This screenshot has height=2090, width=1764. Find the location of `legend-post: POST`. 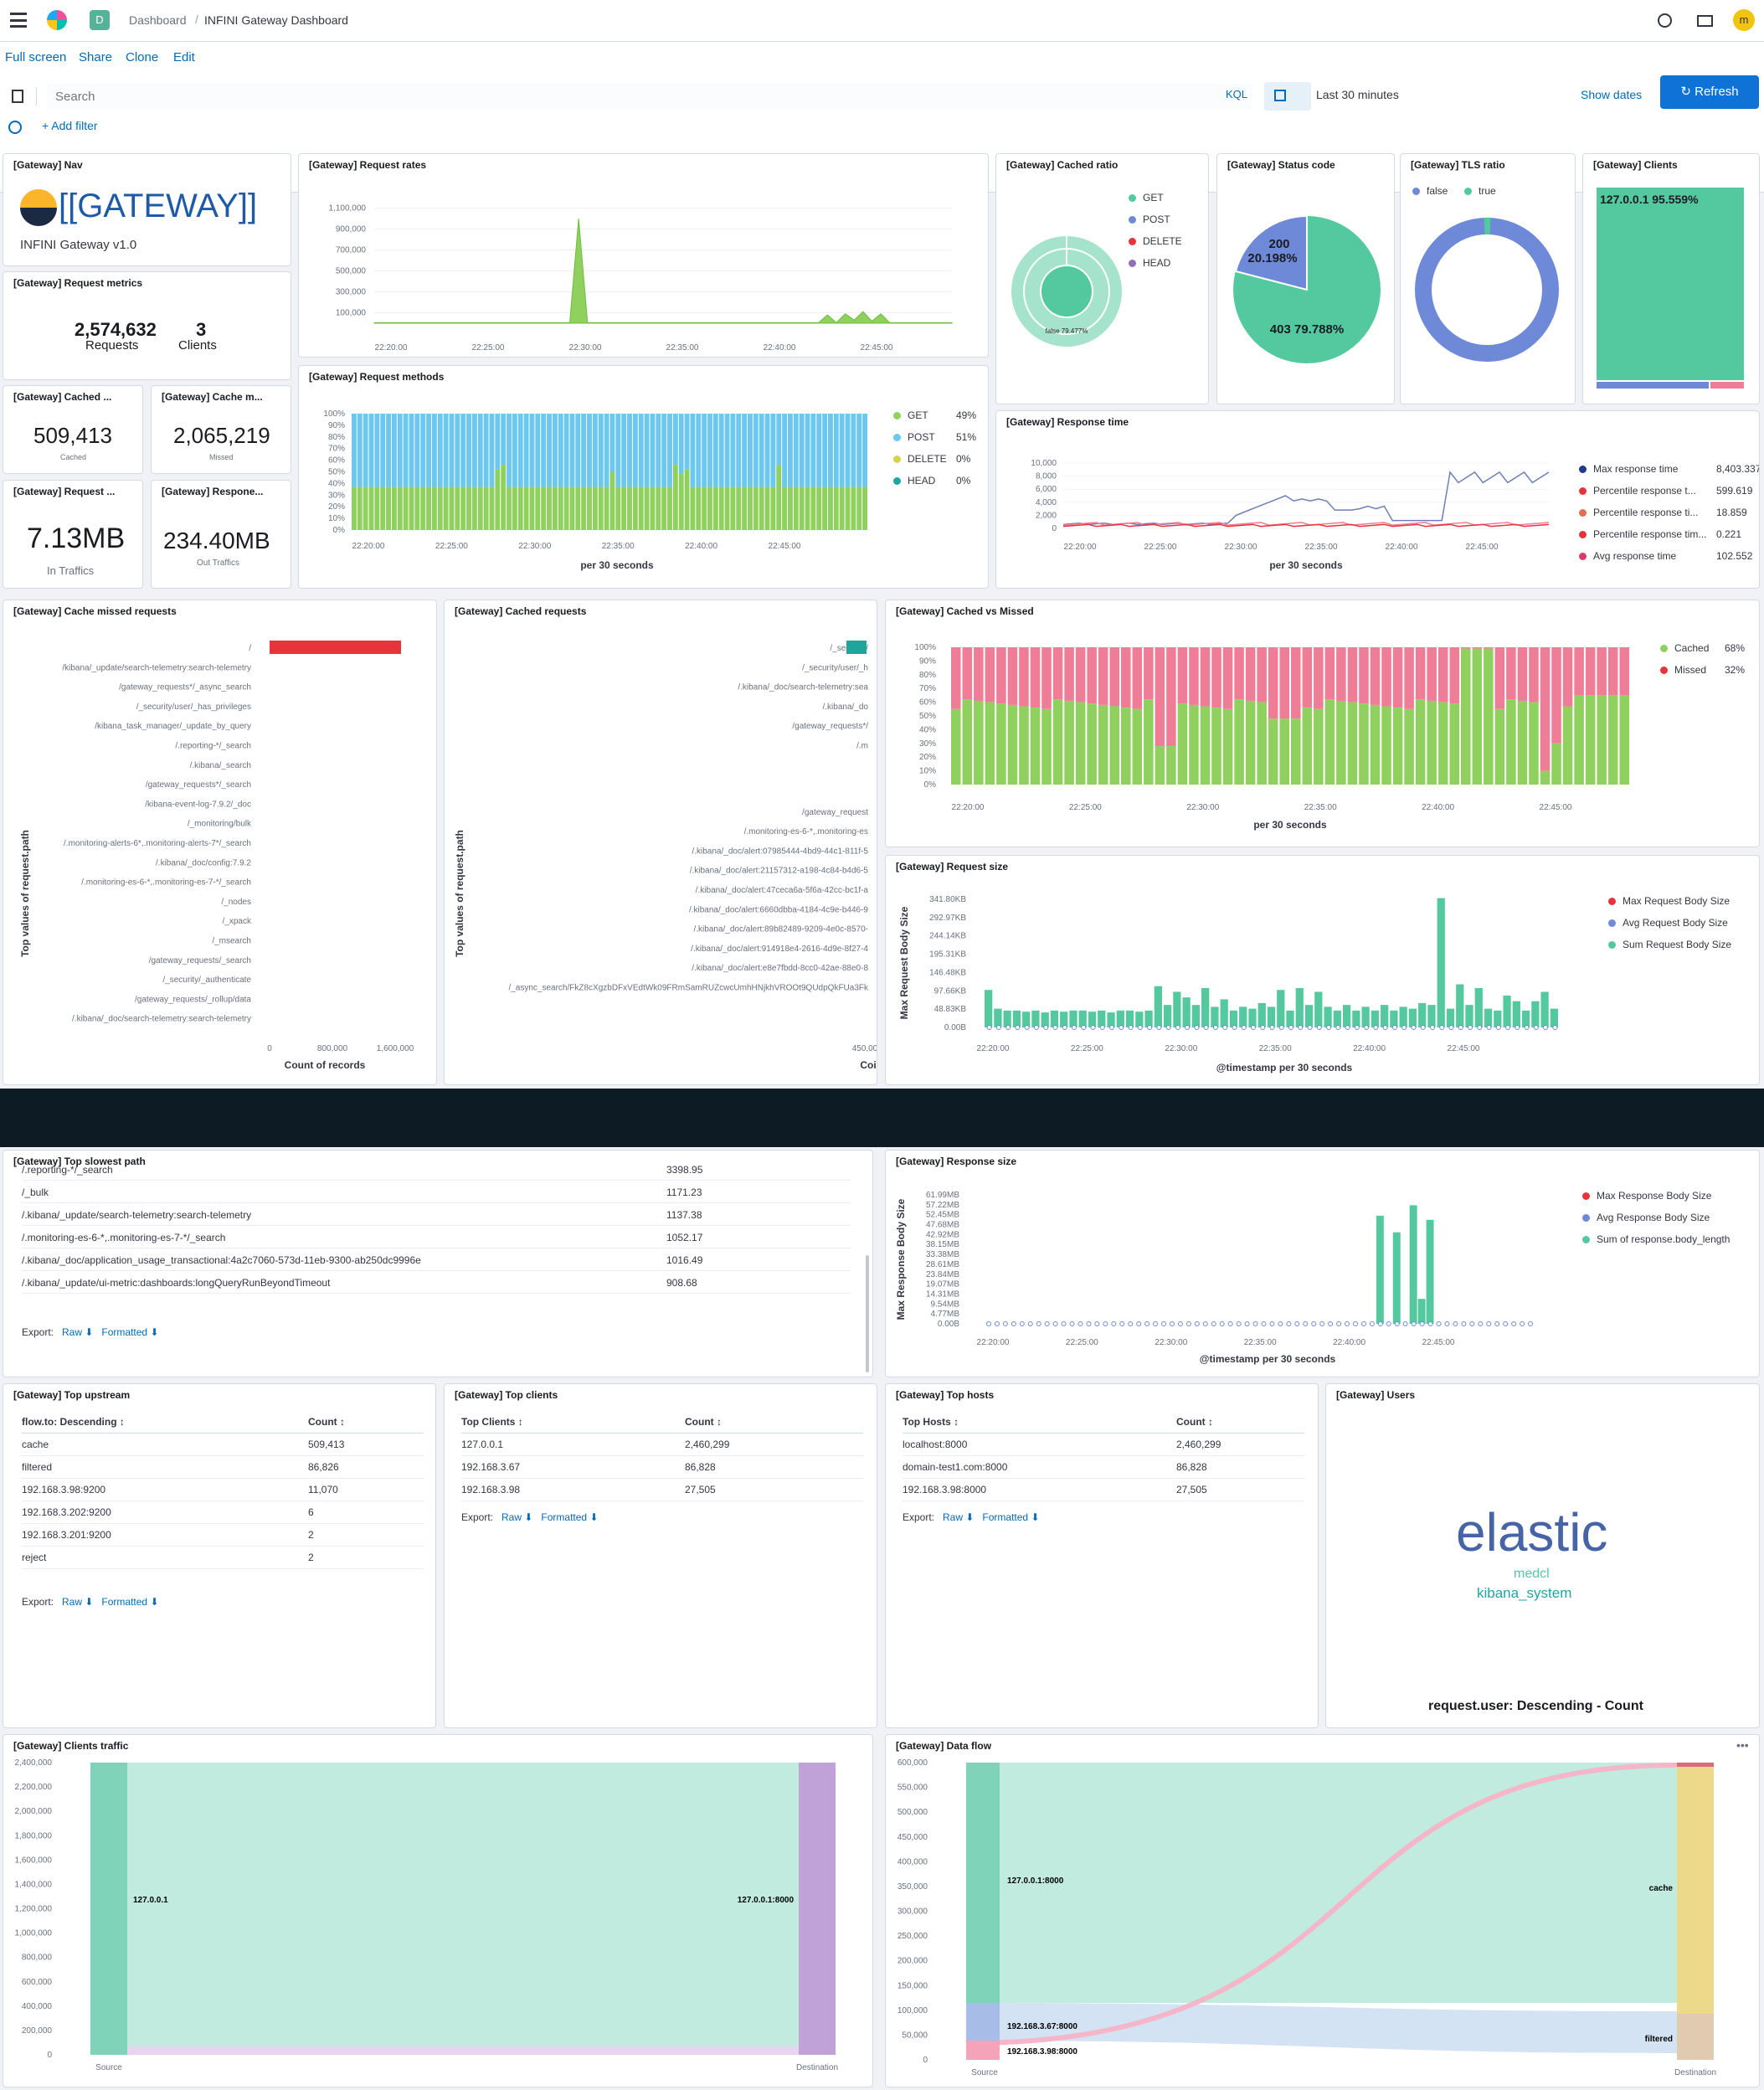

legend-post: POST is located at coordinates (1149, 219).